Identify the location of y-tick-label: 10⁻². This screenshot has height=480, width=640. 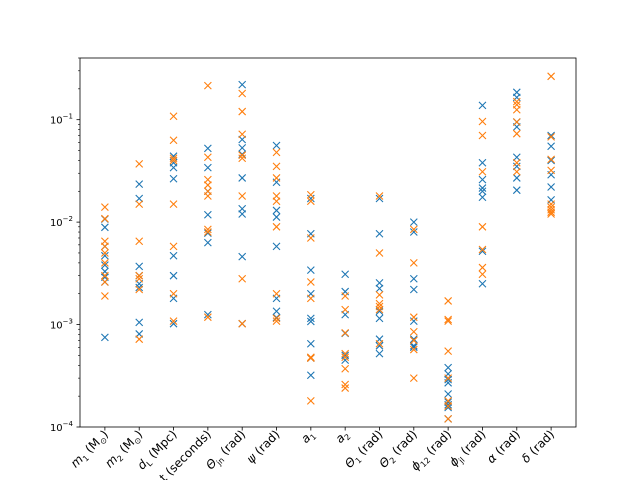
(61, 222).